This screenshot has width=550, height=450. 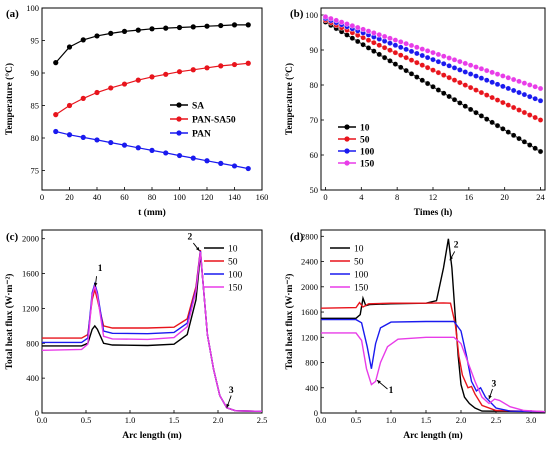 I want to click on y-tick-label: 100, so click(x=311, y=15).